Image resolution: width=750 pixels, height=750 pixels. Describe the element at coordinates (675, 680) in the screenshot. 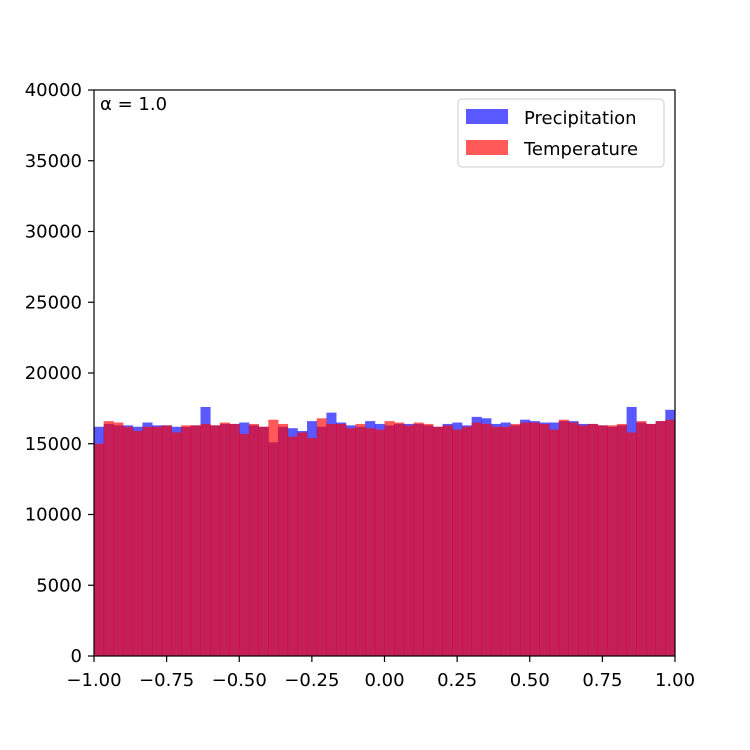

I see `x-tick-label: 1.00` at that location.